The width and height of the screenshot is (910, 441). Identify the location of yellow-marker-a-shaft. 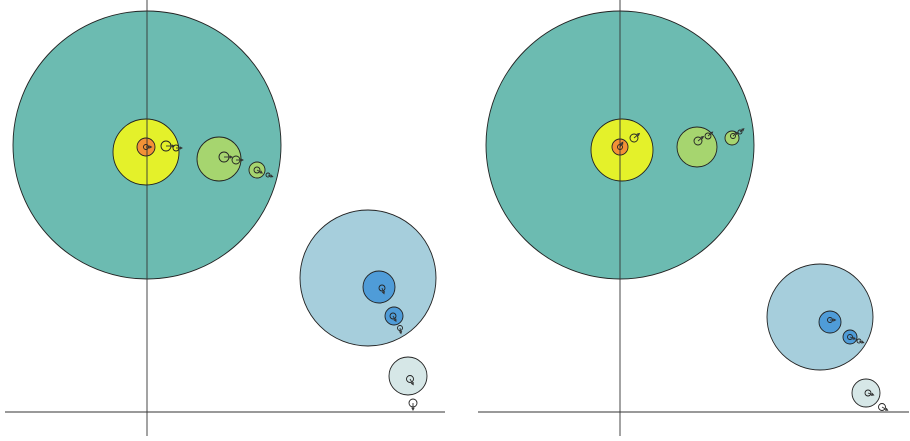
(636, 136).